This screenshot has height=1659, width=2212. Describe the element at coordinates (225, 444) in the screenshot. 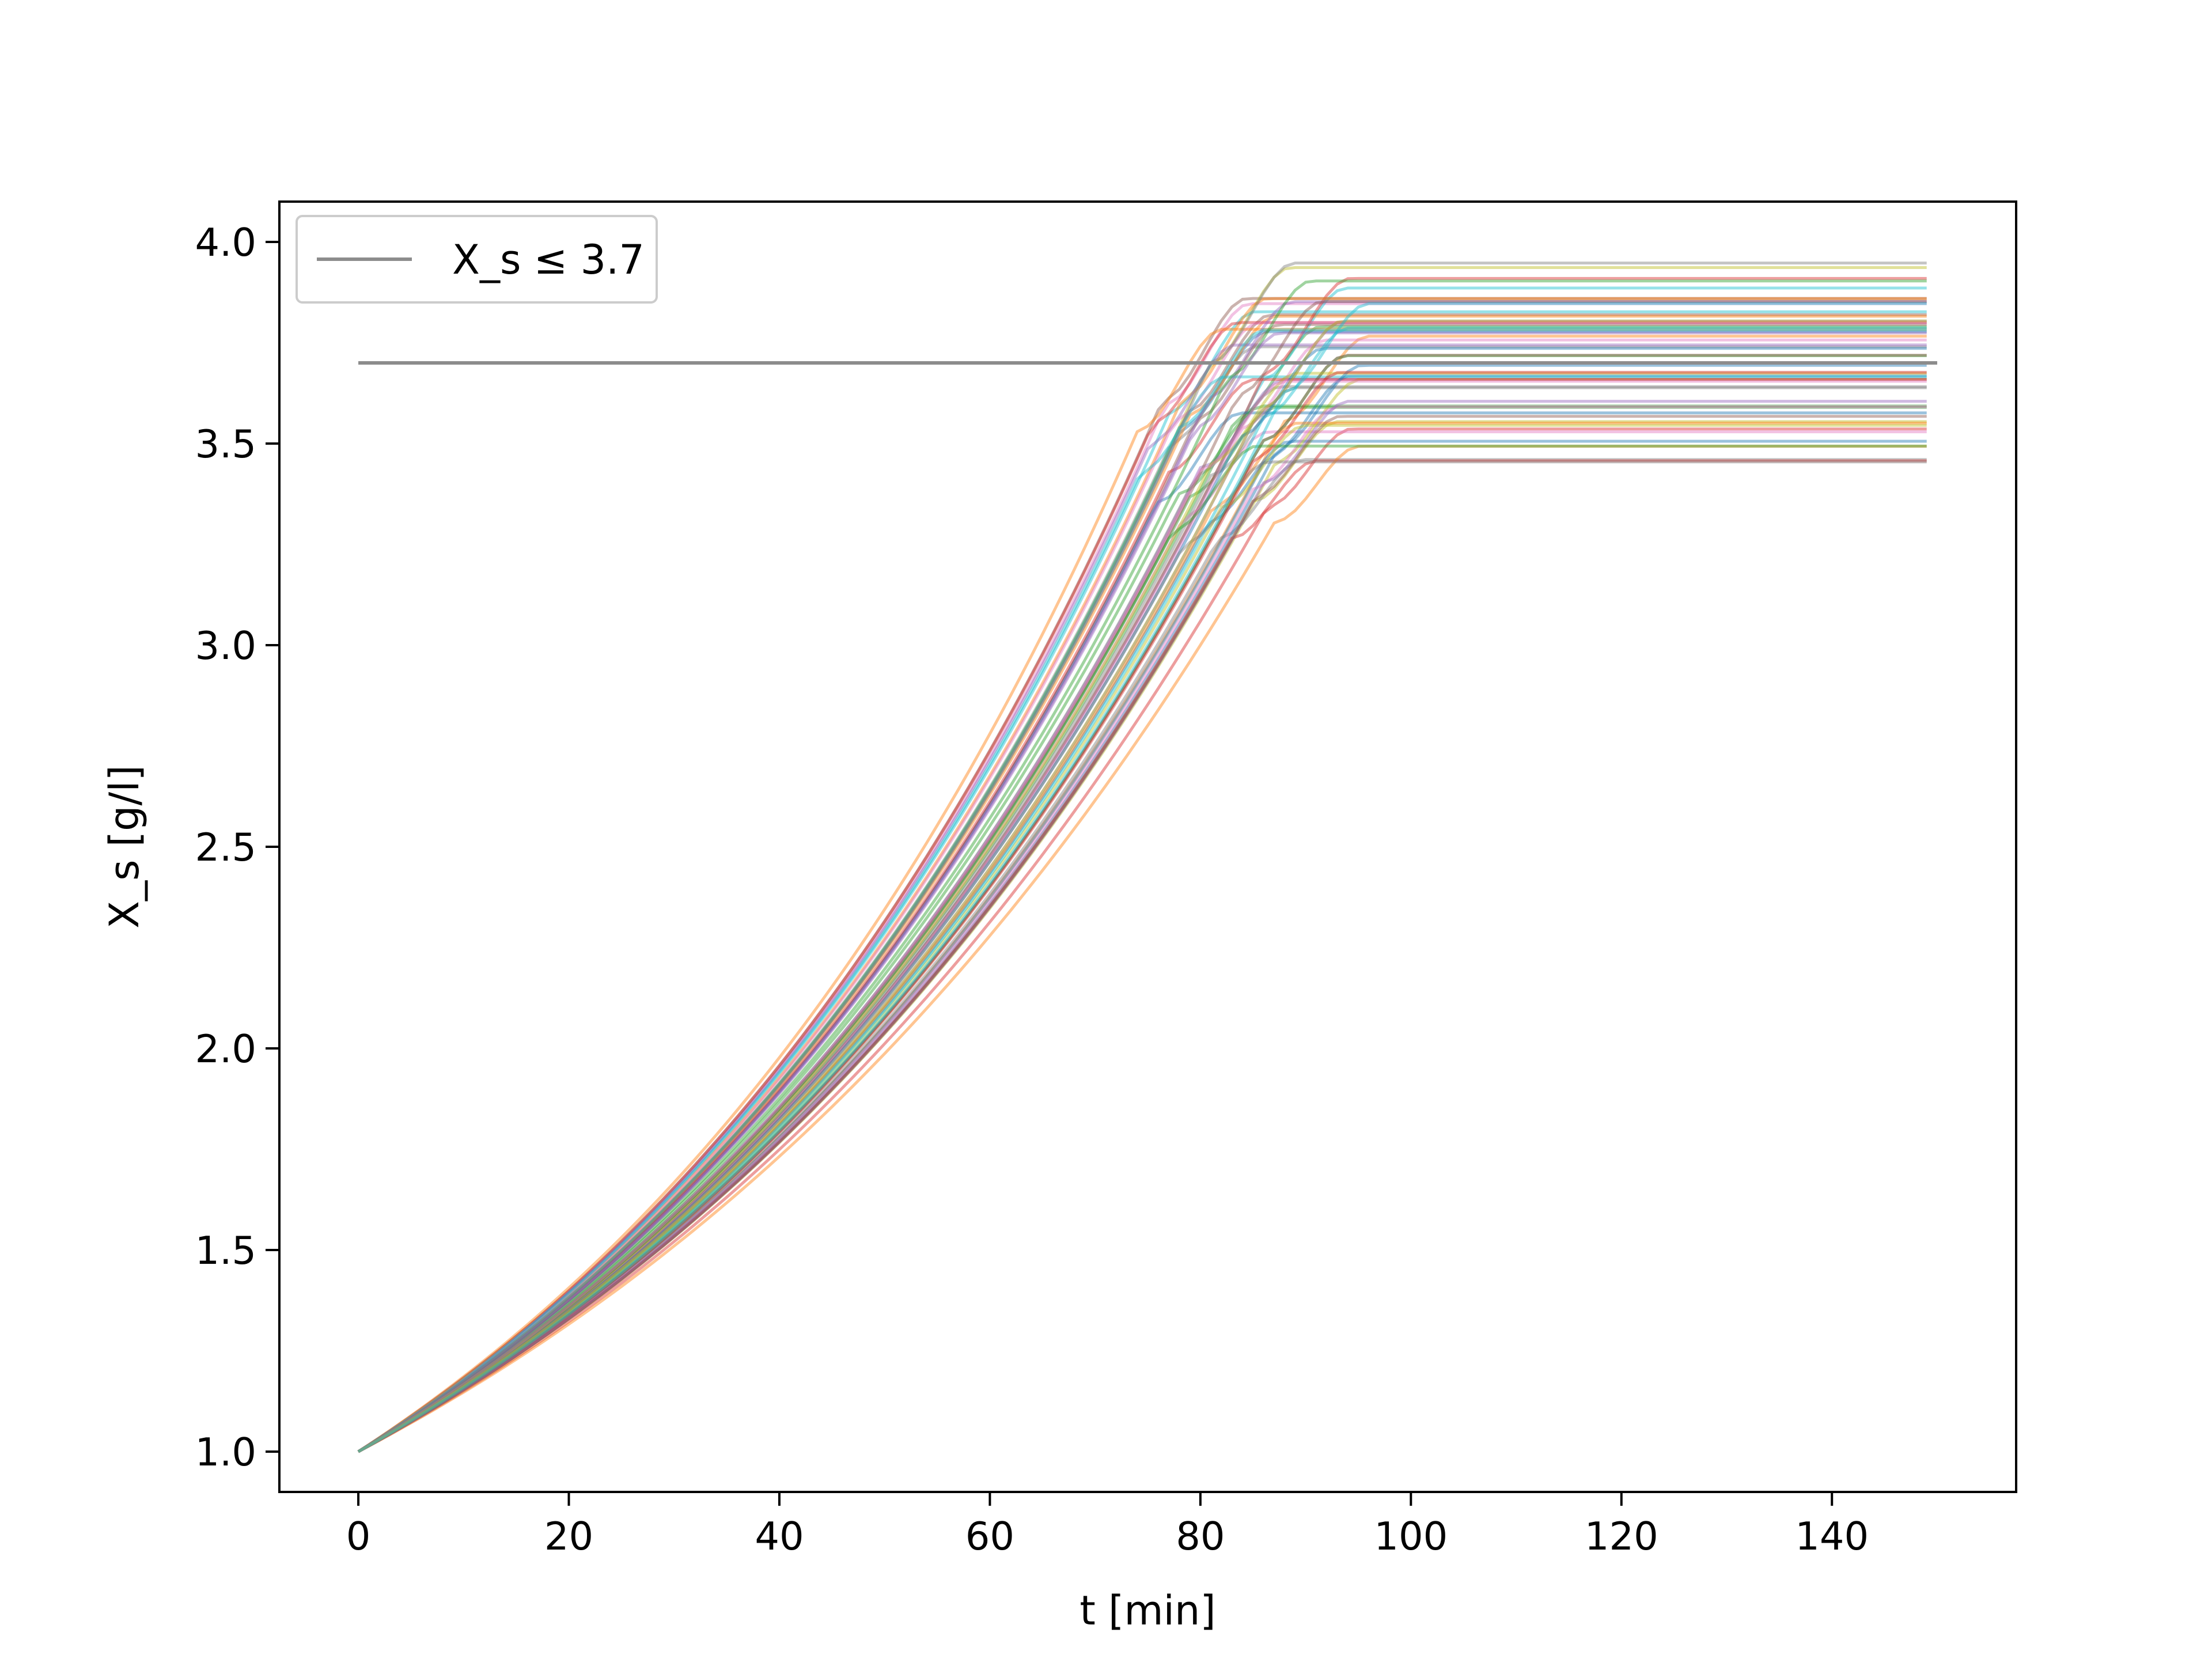

I see `y-tick-label: 3.5` at that location.